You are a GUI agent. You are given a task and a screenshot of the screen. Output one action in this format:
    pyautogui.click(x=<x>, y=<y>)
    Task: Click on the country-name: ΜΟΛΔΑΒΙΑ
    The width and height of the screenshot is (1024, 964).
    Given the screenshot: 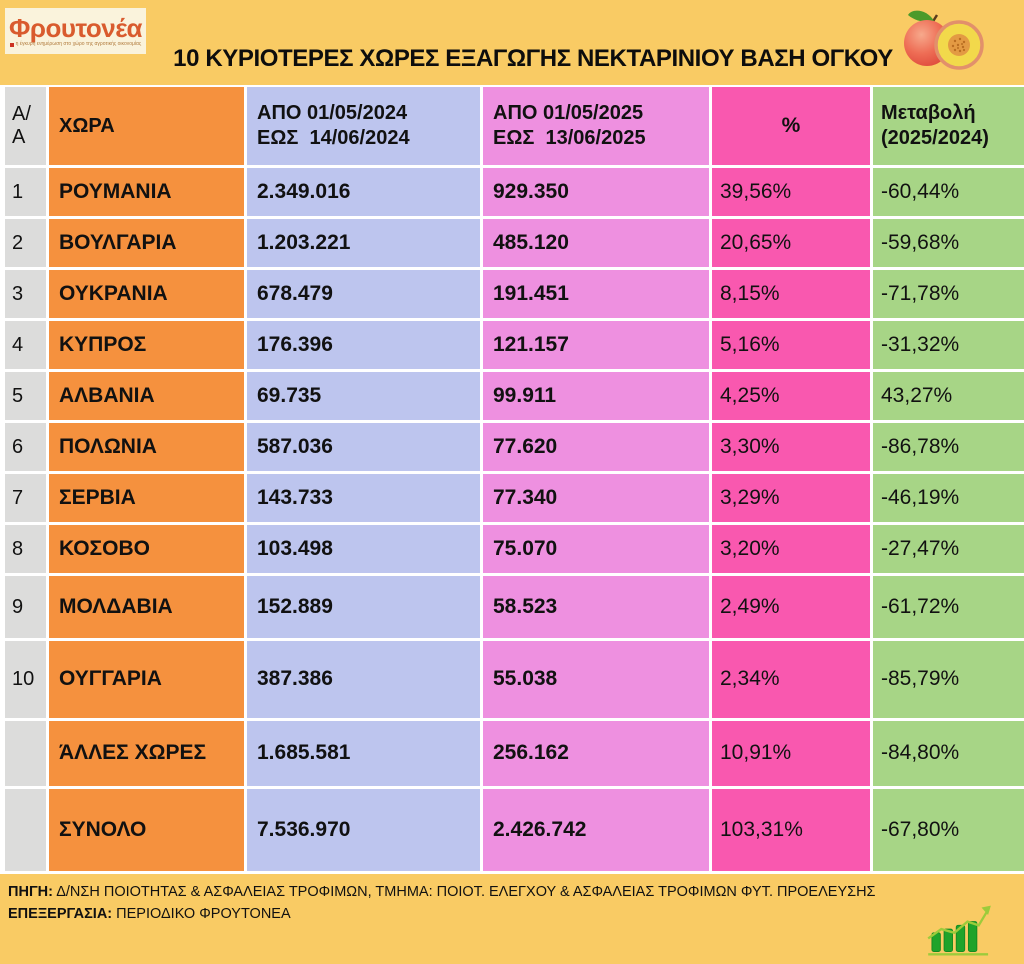 What is the action you would take?
    pyautogui.click(x=146, y=607)
    